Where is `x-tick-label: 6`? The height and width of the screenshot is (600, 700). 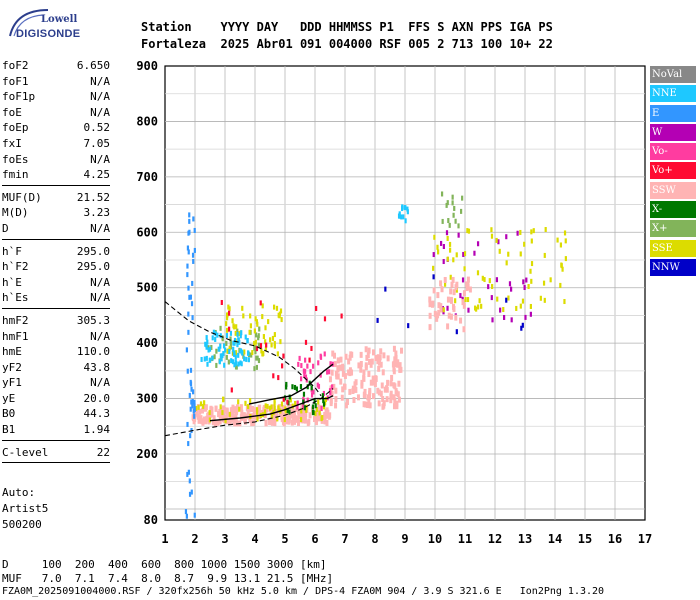
x-tick-label: 6 is located at coordinates (314, 539).